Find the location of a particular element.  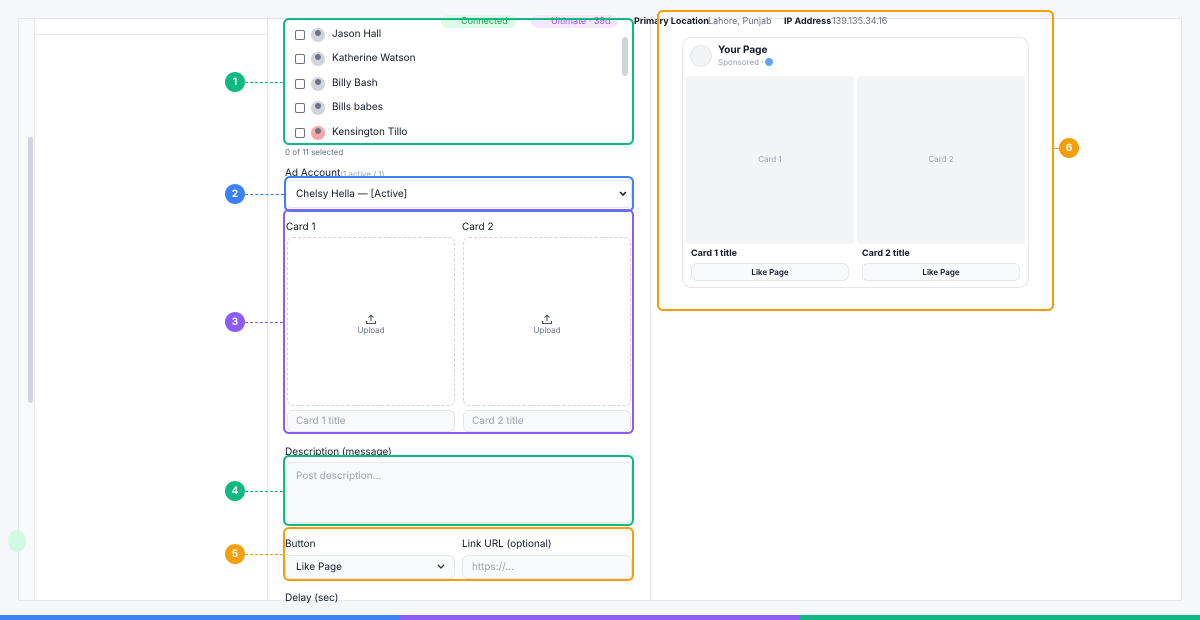

ad-account-sub: (1 active / 1) is located at coordinates (362, 174).